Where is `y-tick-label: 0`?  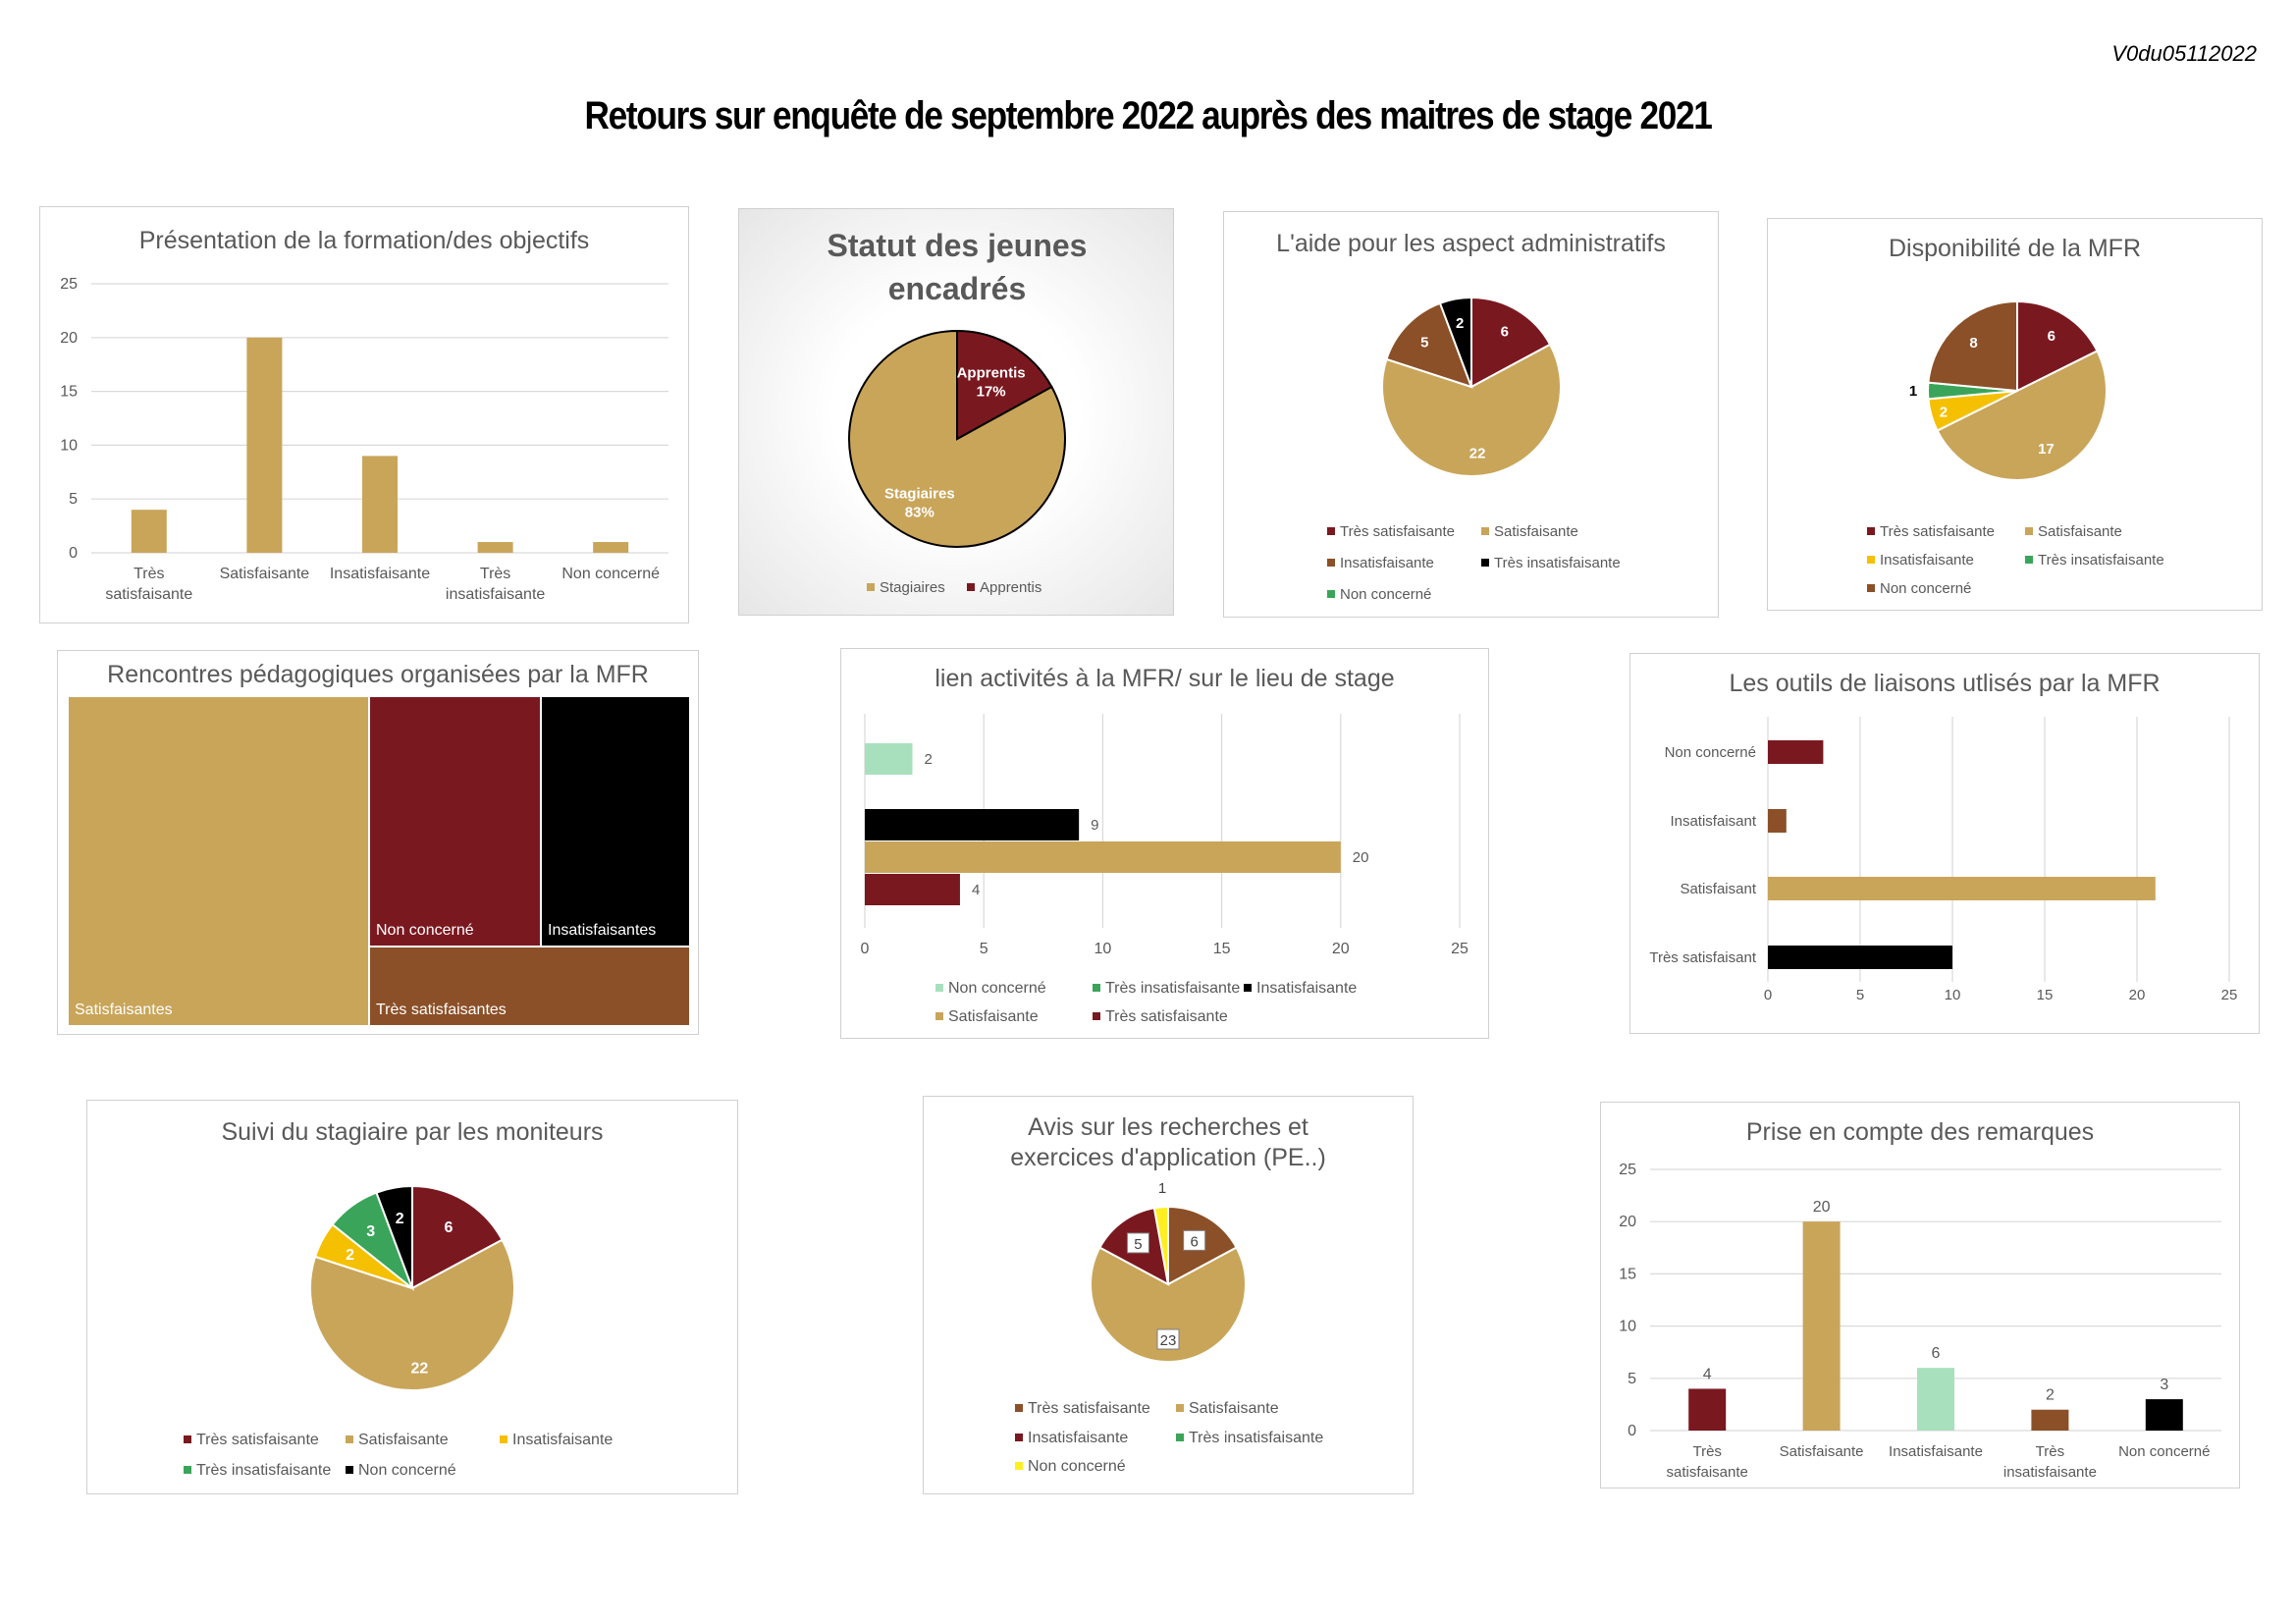 y-tick-label: 0 is located at coordinates (74, 553).